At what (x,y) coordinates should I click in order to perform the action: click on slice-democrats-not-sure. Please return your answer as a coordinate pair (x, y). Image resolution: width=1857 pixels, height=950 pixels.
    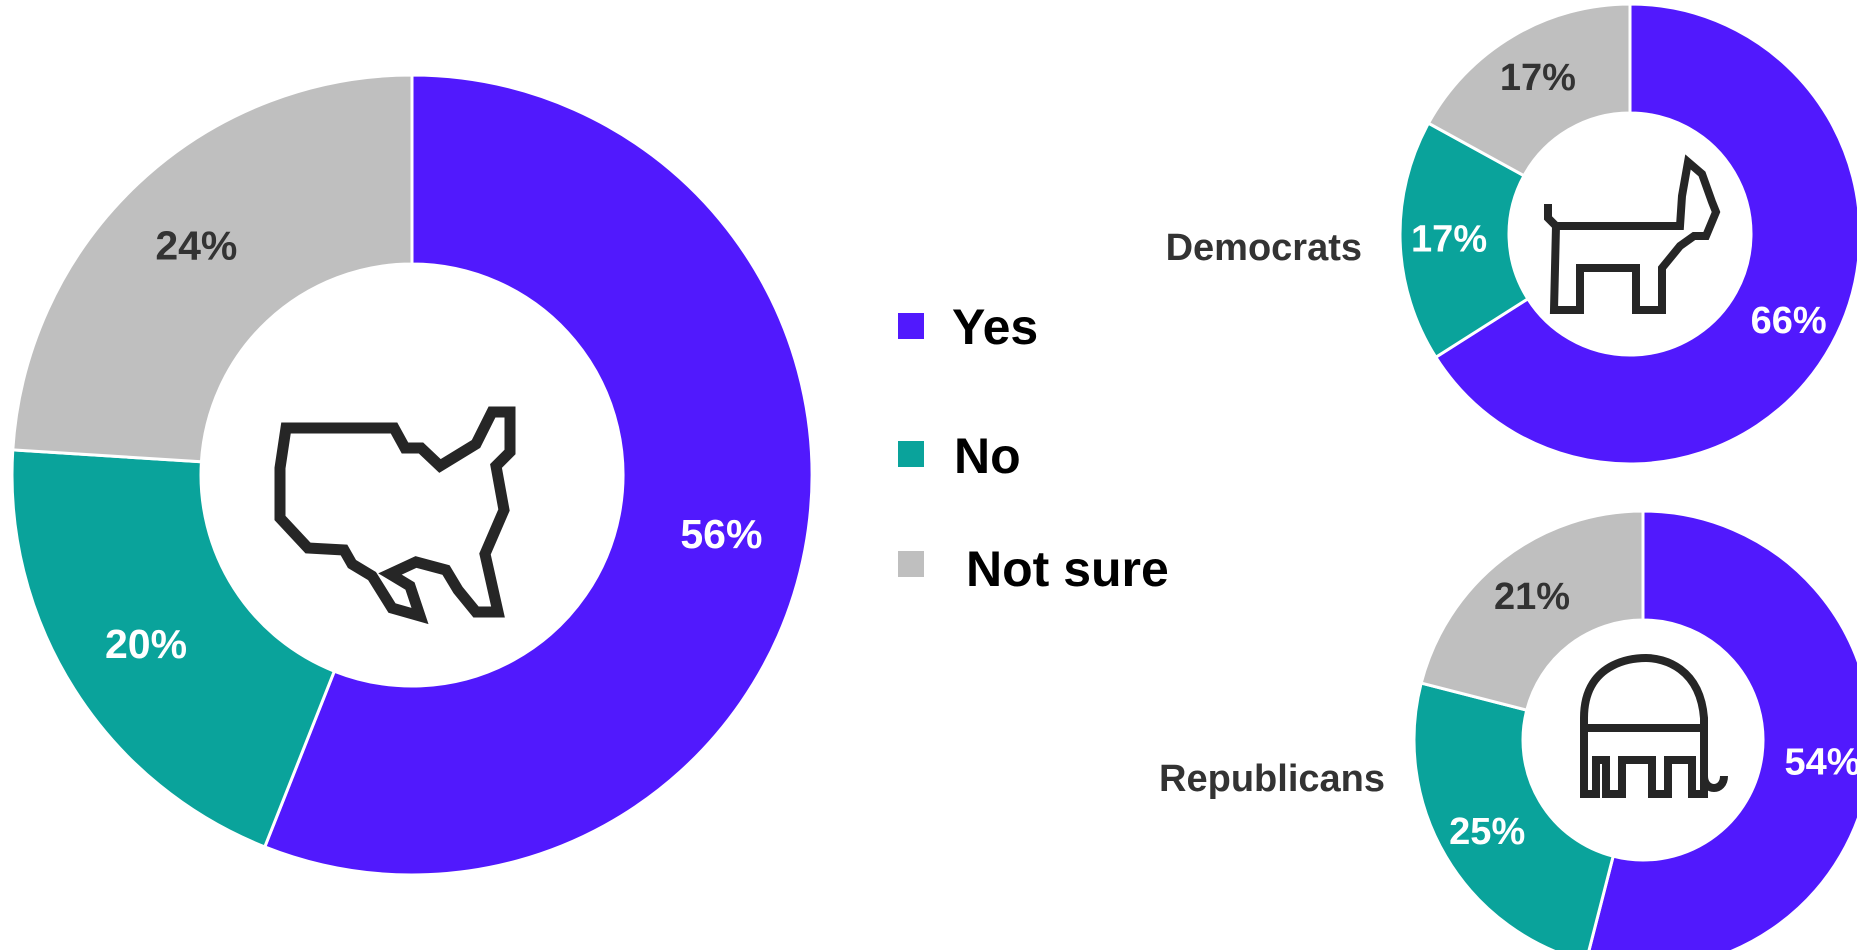
    Looking at the image, I should click on (1529, 90).